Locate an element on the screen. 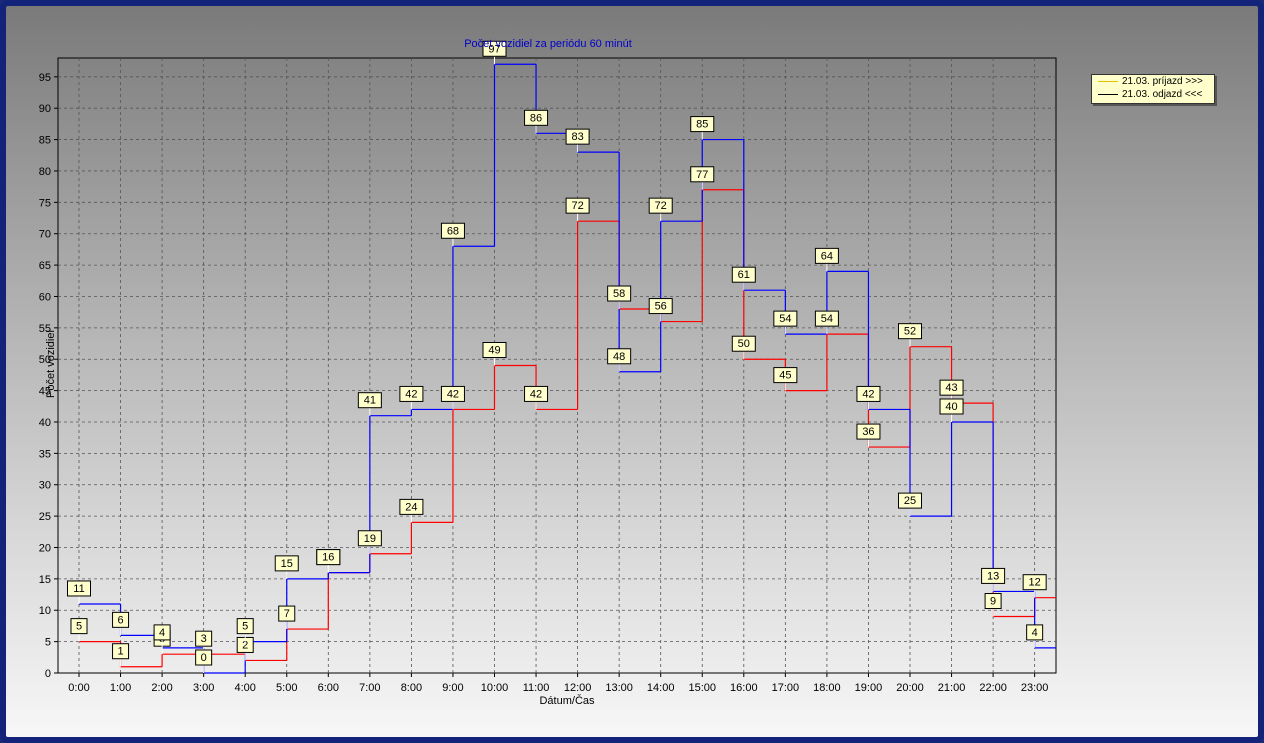 The image size is (1264, 743). data-label-text: 24 is located at coordinates (411, 507).